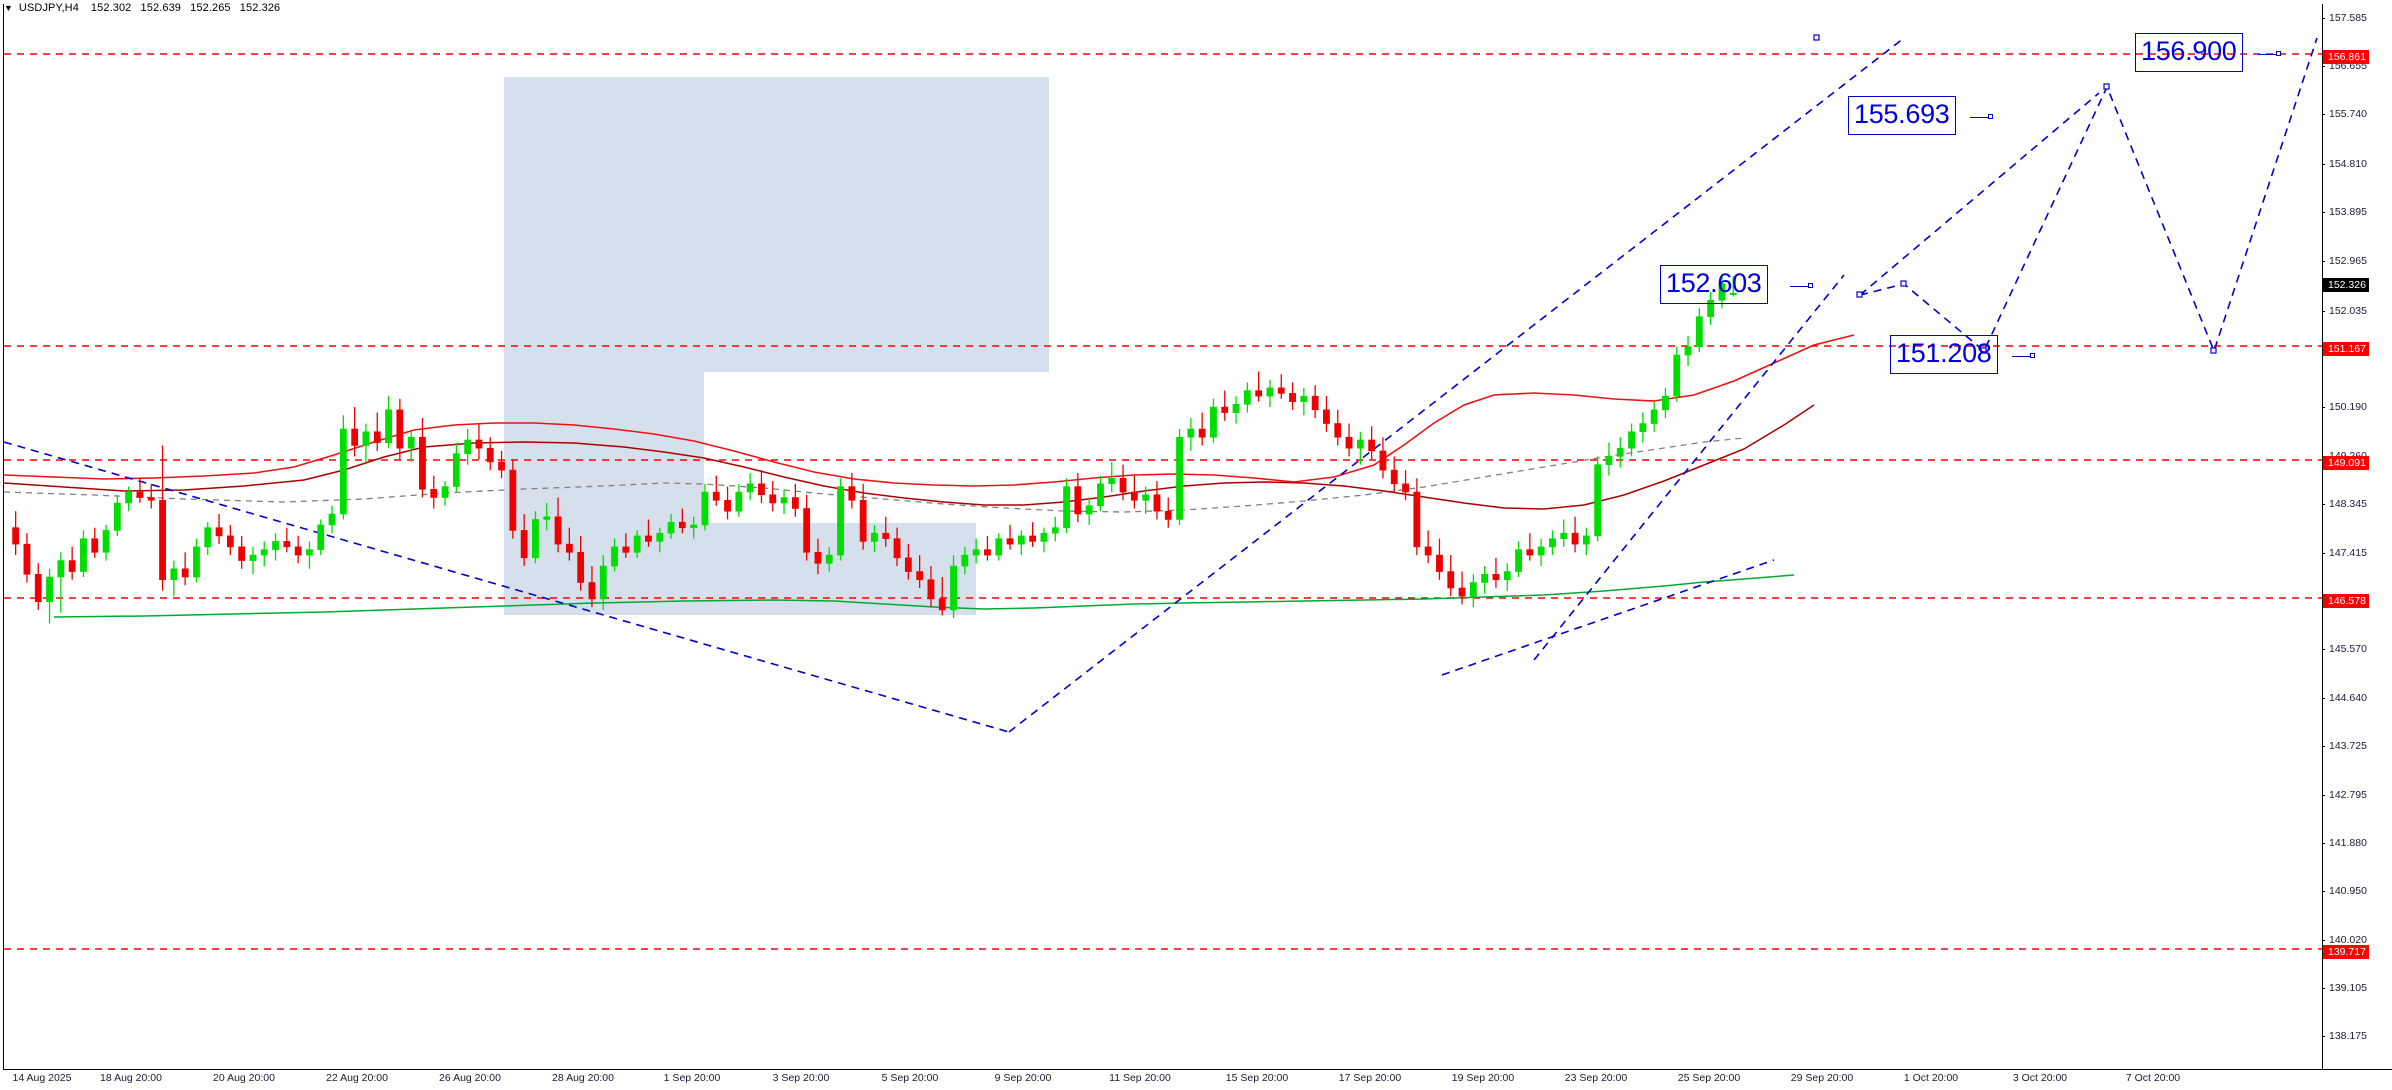 This screenshot has width=2392, height=1090. I want to click on triangle-down-icon: ▼, so click(8, 7).